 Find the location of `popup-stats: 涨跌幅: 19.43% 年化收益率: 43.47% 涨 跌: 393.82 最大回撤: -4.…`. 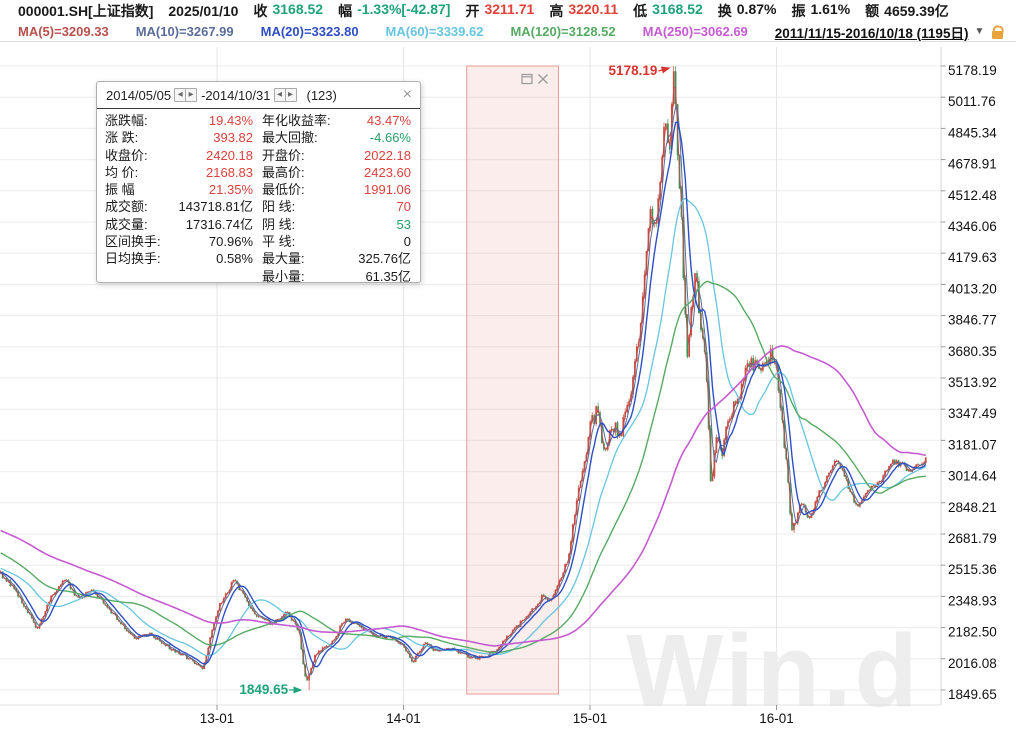

popup-stats: 涨跌幅: 19.43% 年化收益率: 43.47% 涨 跌: 393.82 最大回撤: -4.… is located at coordinates (258, 197).